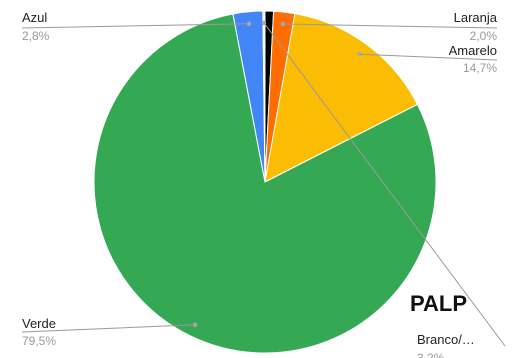  Describe the element at coordinates (473, 50) in the screenshot. I see `label-amarelo: Amarelo` at that location.